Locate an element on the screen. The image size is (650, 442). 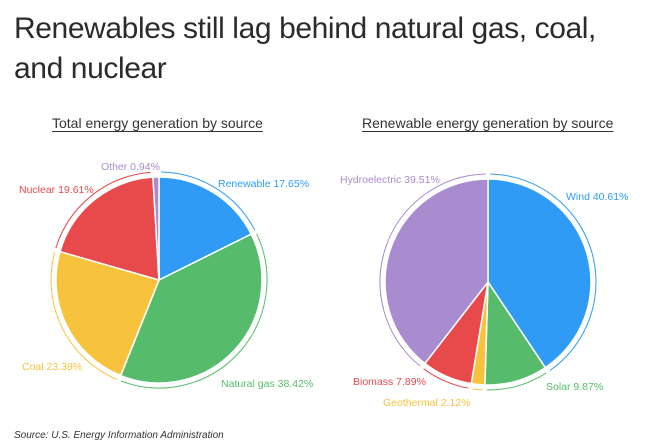
slice-label-solar: Solar 9.87% is located at coordinates (574, 387).